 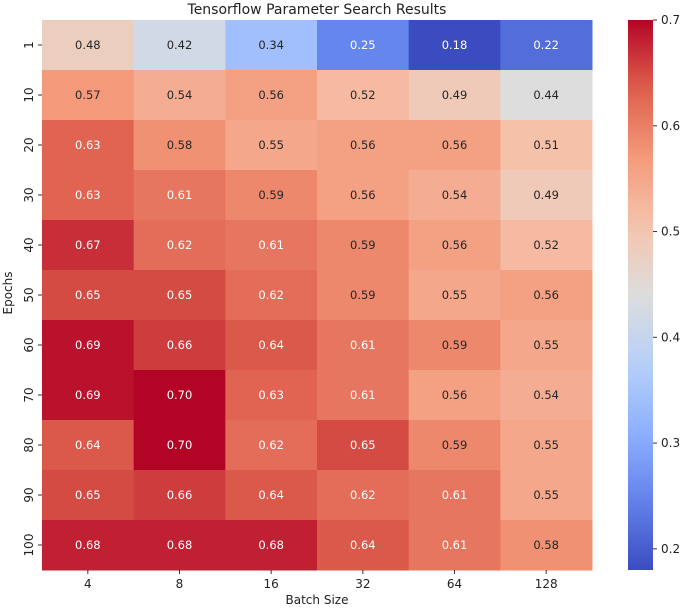 What do you see at coordinates (29, 344) in the screenshot?
I see `y-tick-label: 60` at bounding box center [29, 344].